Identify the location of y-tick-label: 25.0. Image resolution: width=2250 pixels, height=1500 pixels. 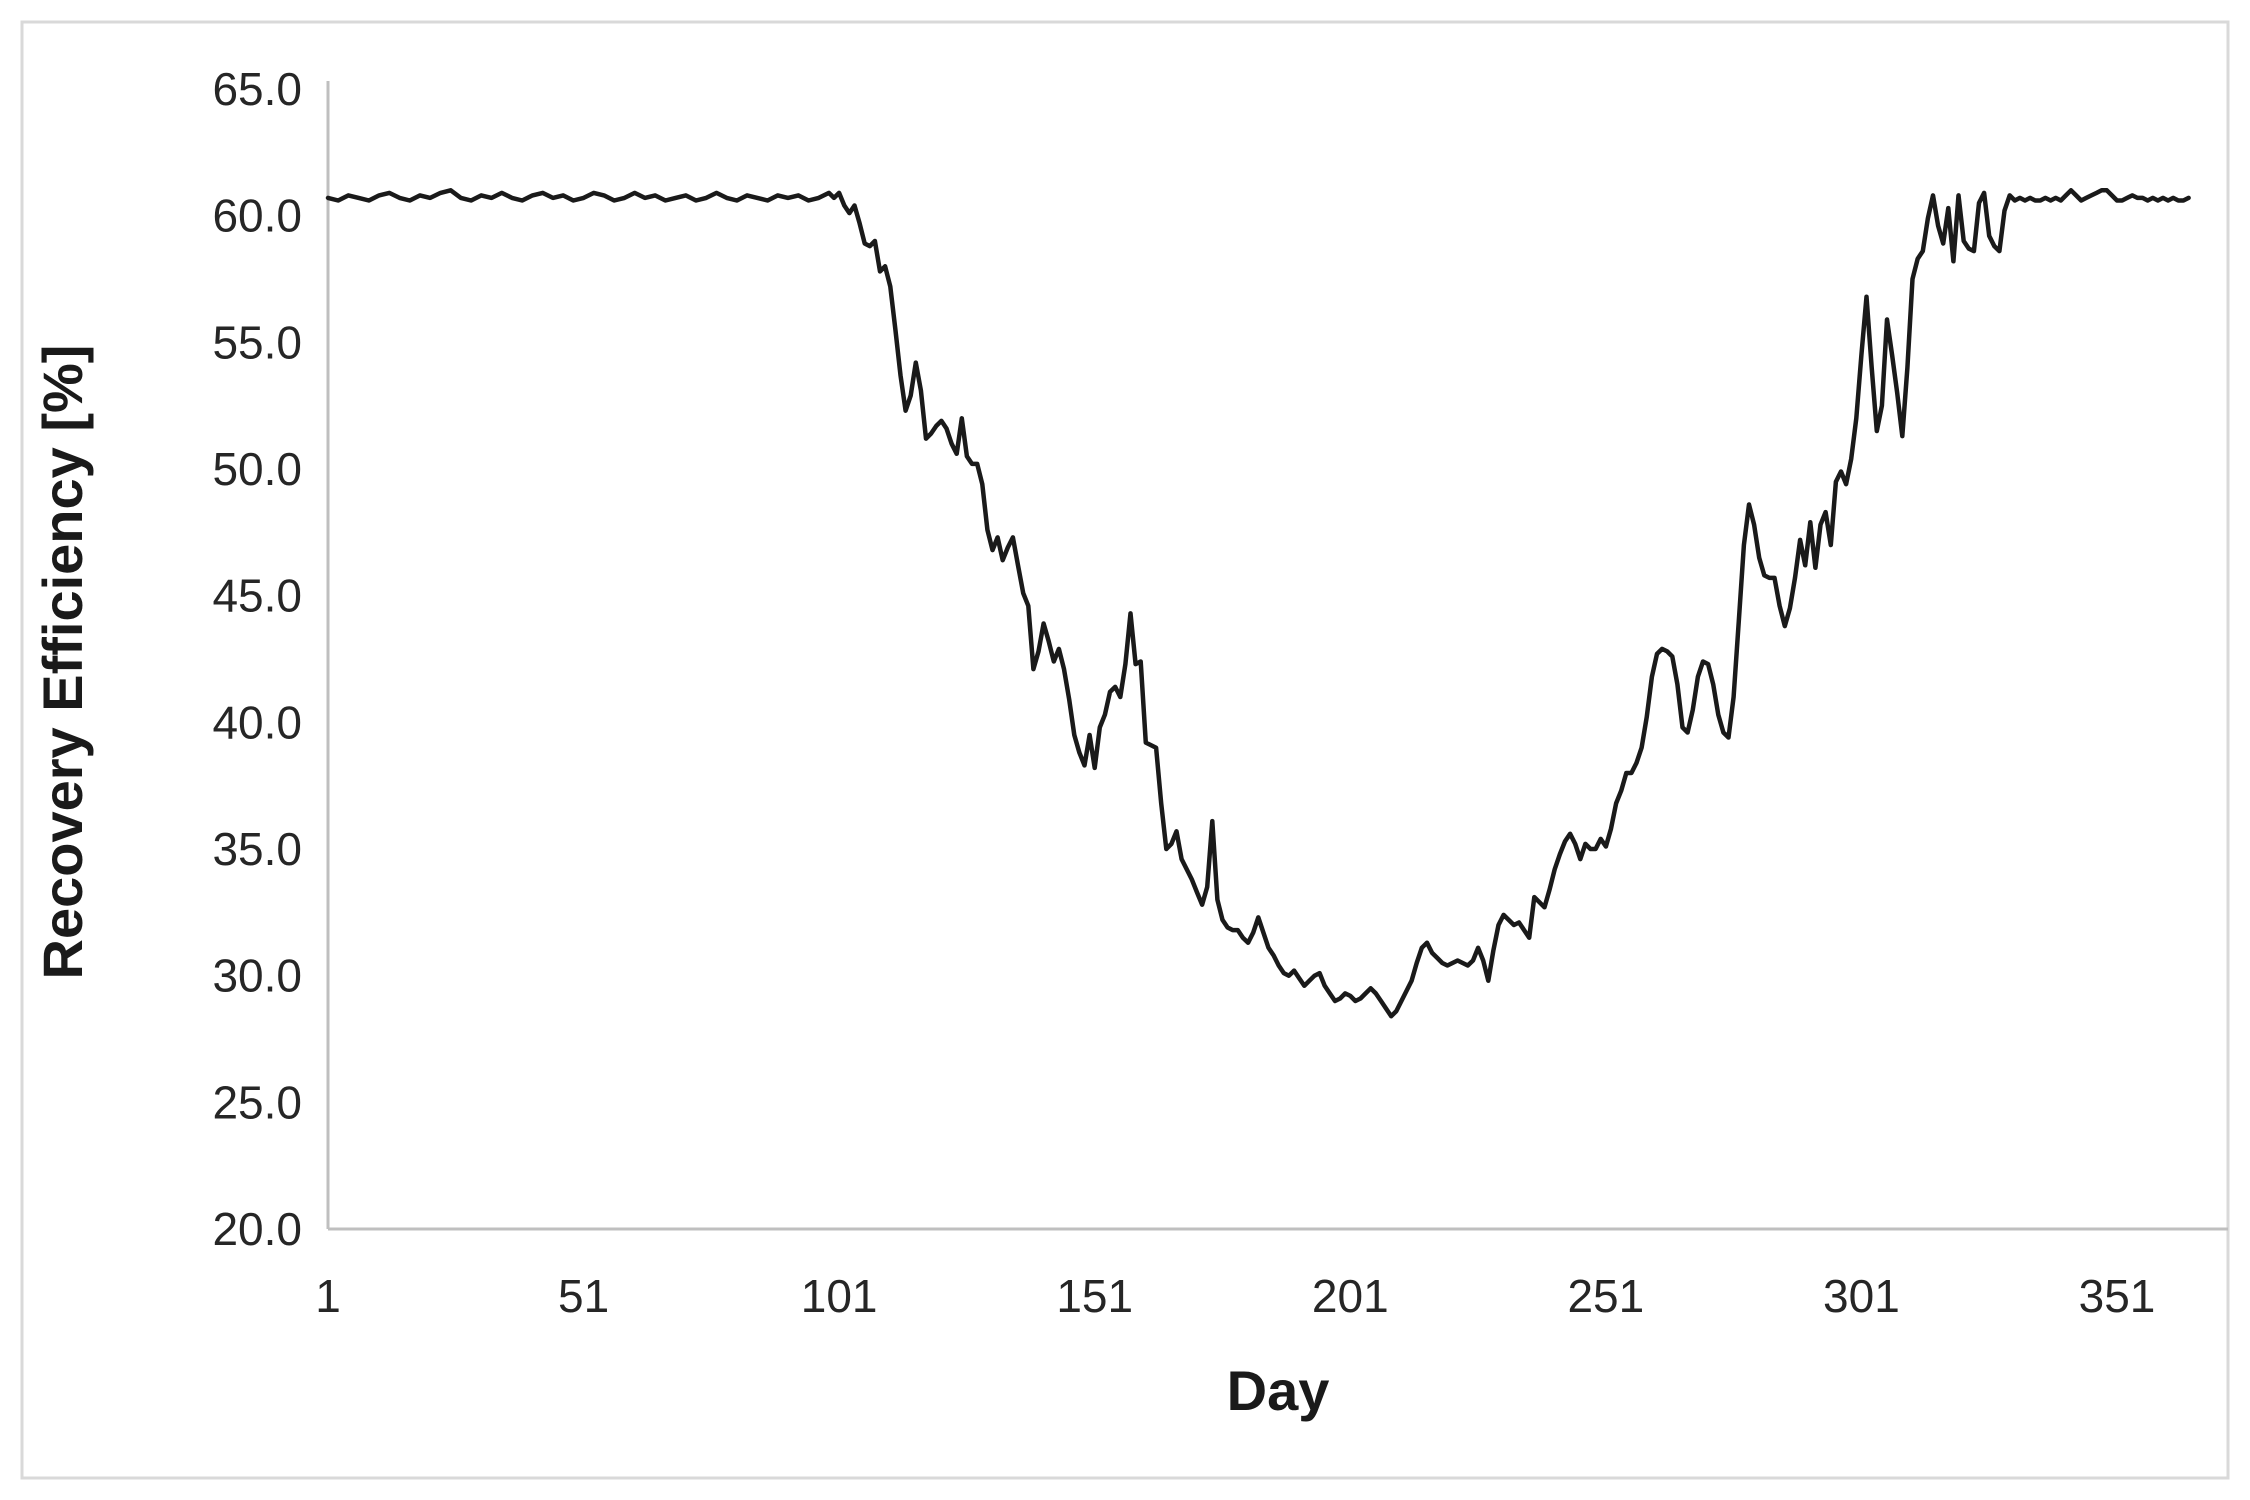
(257, 1102).